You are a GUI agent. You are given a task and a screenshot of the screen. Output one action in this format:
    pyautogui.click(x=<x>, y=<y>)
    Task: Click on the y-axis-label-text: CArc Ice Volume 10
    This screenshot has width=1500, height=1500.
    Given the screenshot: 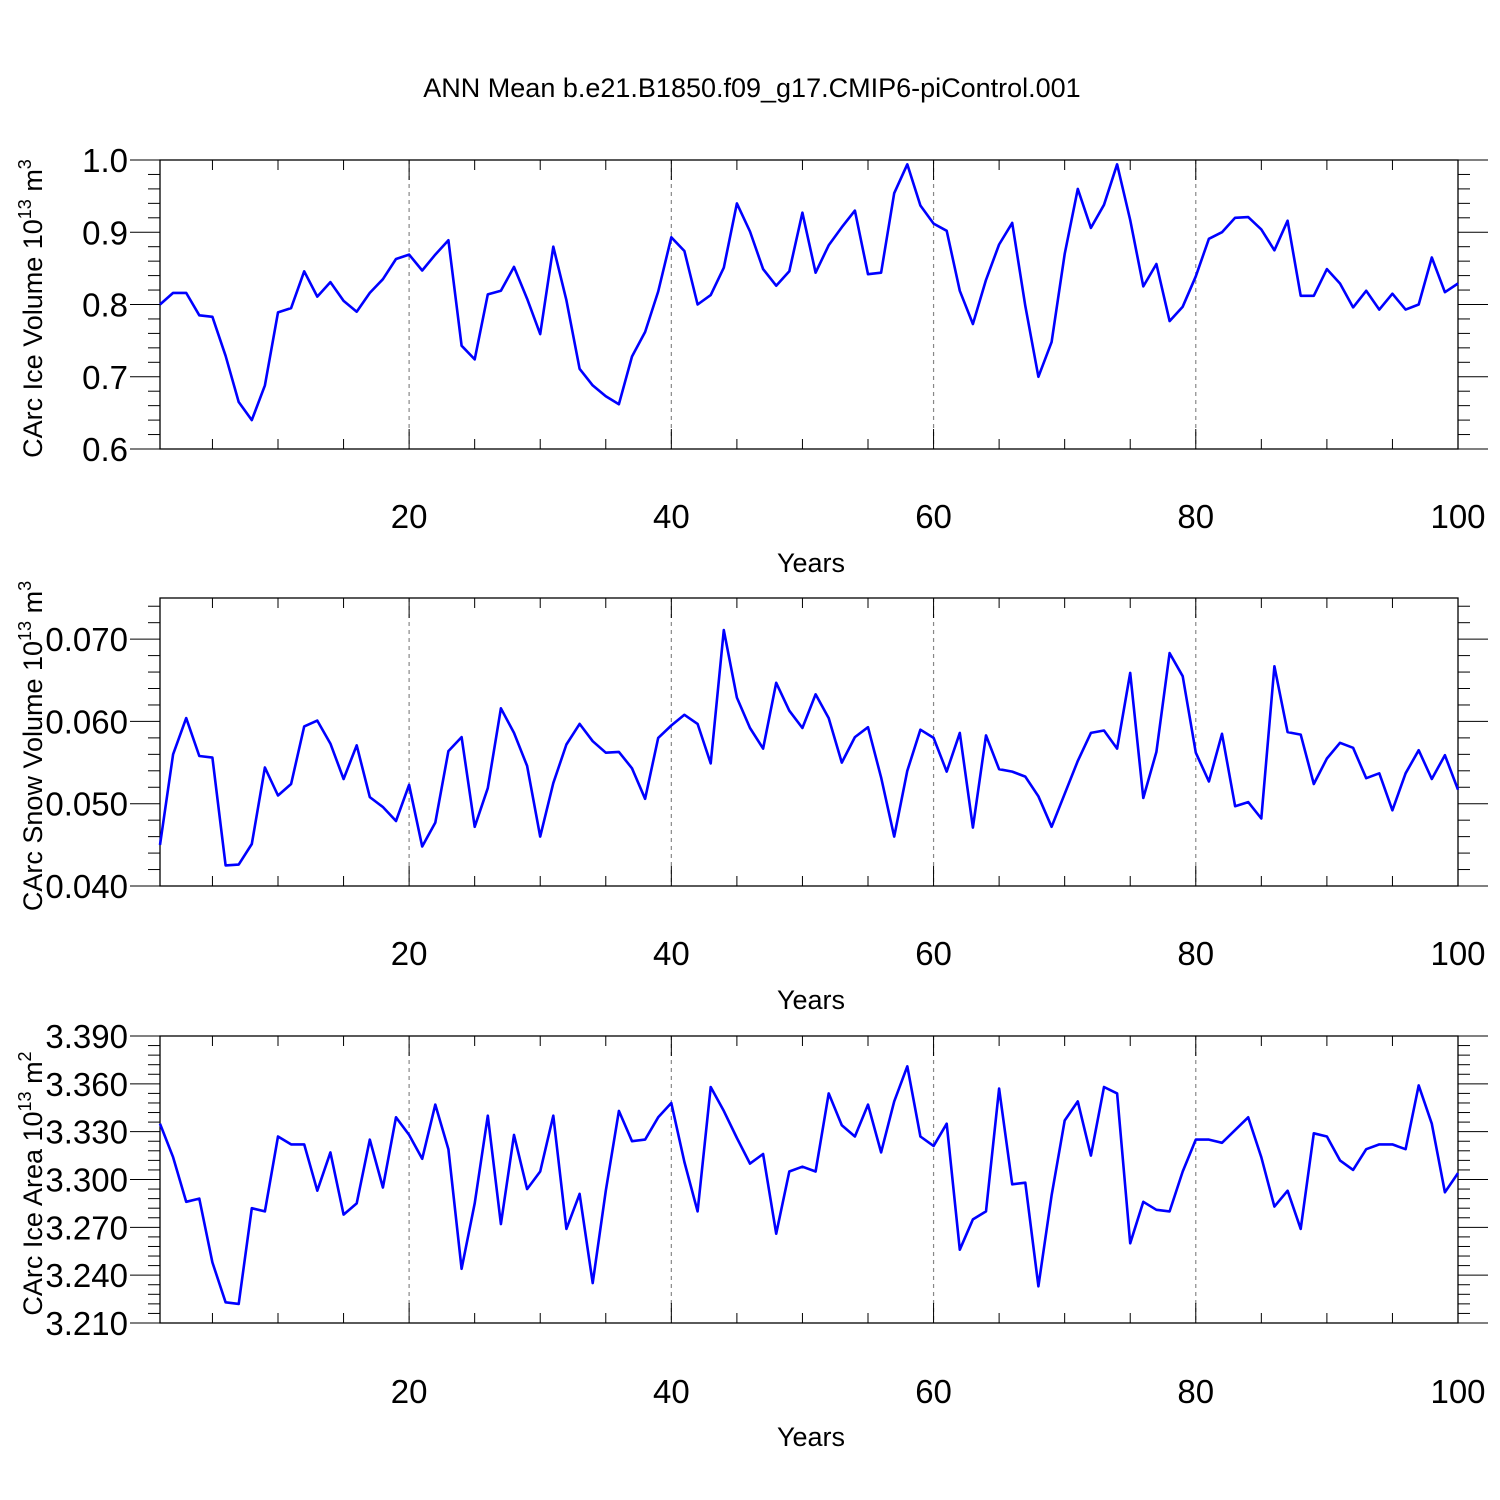 What is the action you would take?
    pyautogui.click(x=33, y=338)
    